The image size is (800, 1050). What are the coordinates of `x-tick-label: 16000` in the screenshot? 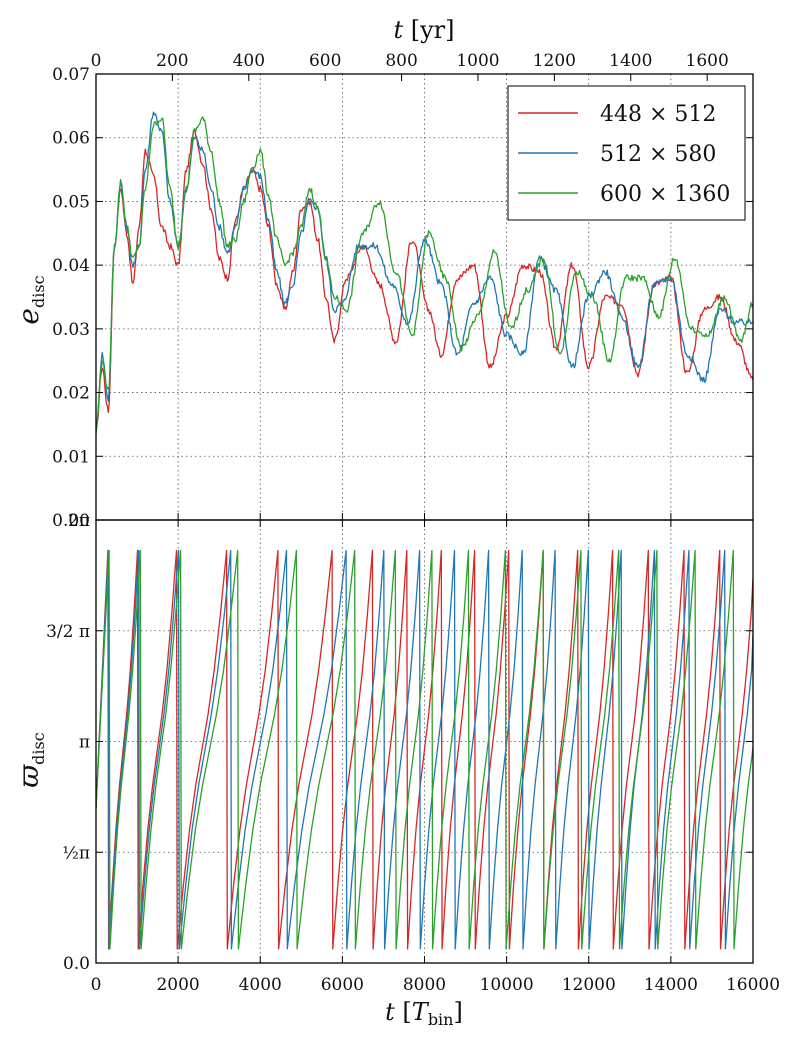 It's located at (753, 985).